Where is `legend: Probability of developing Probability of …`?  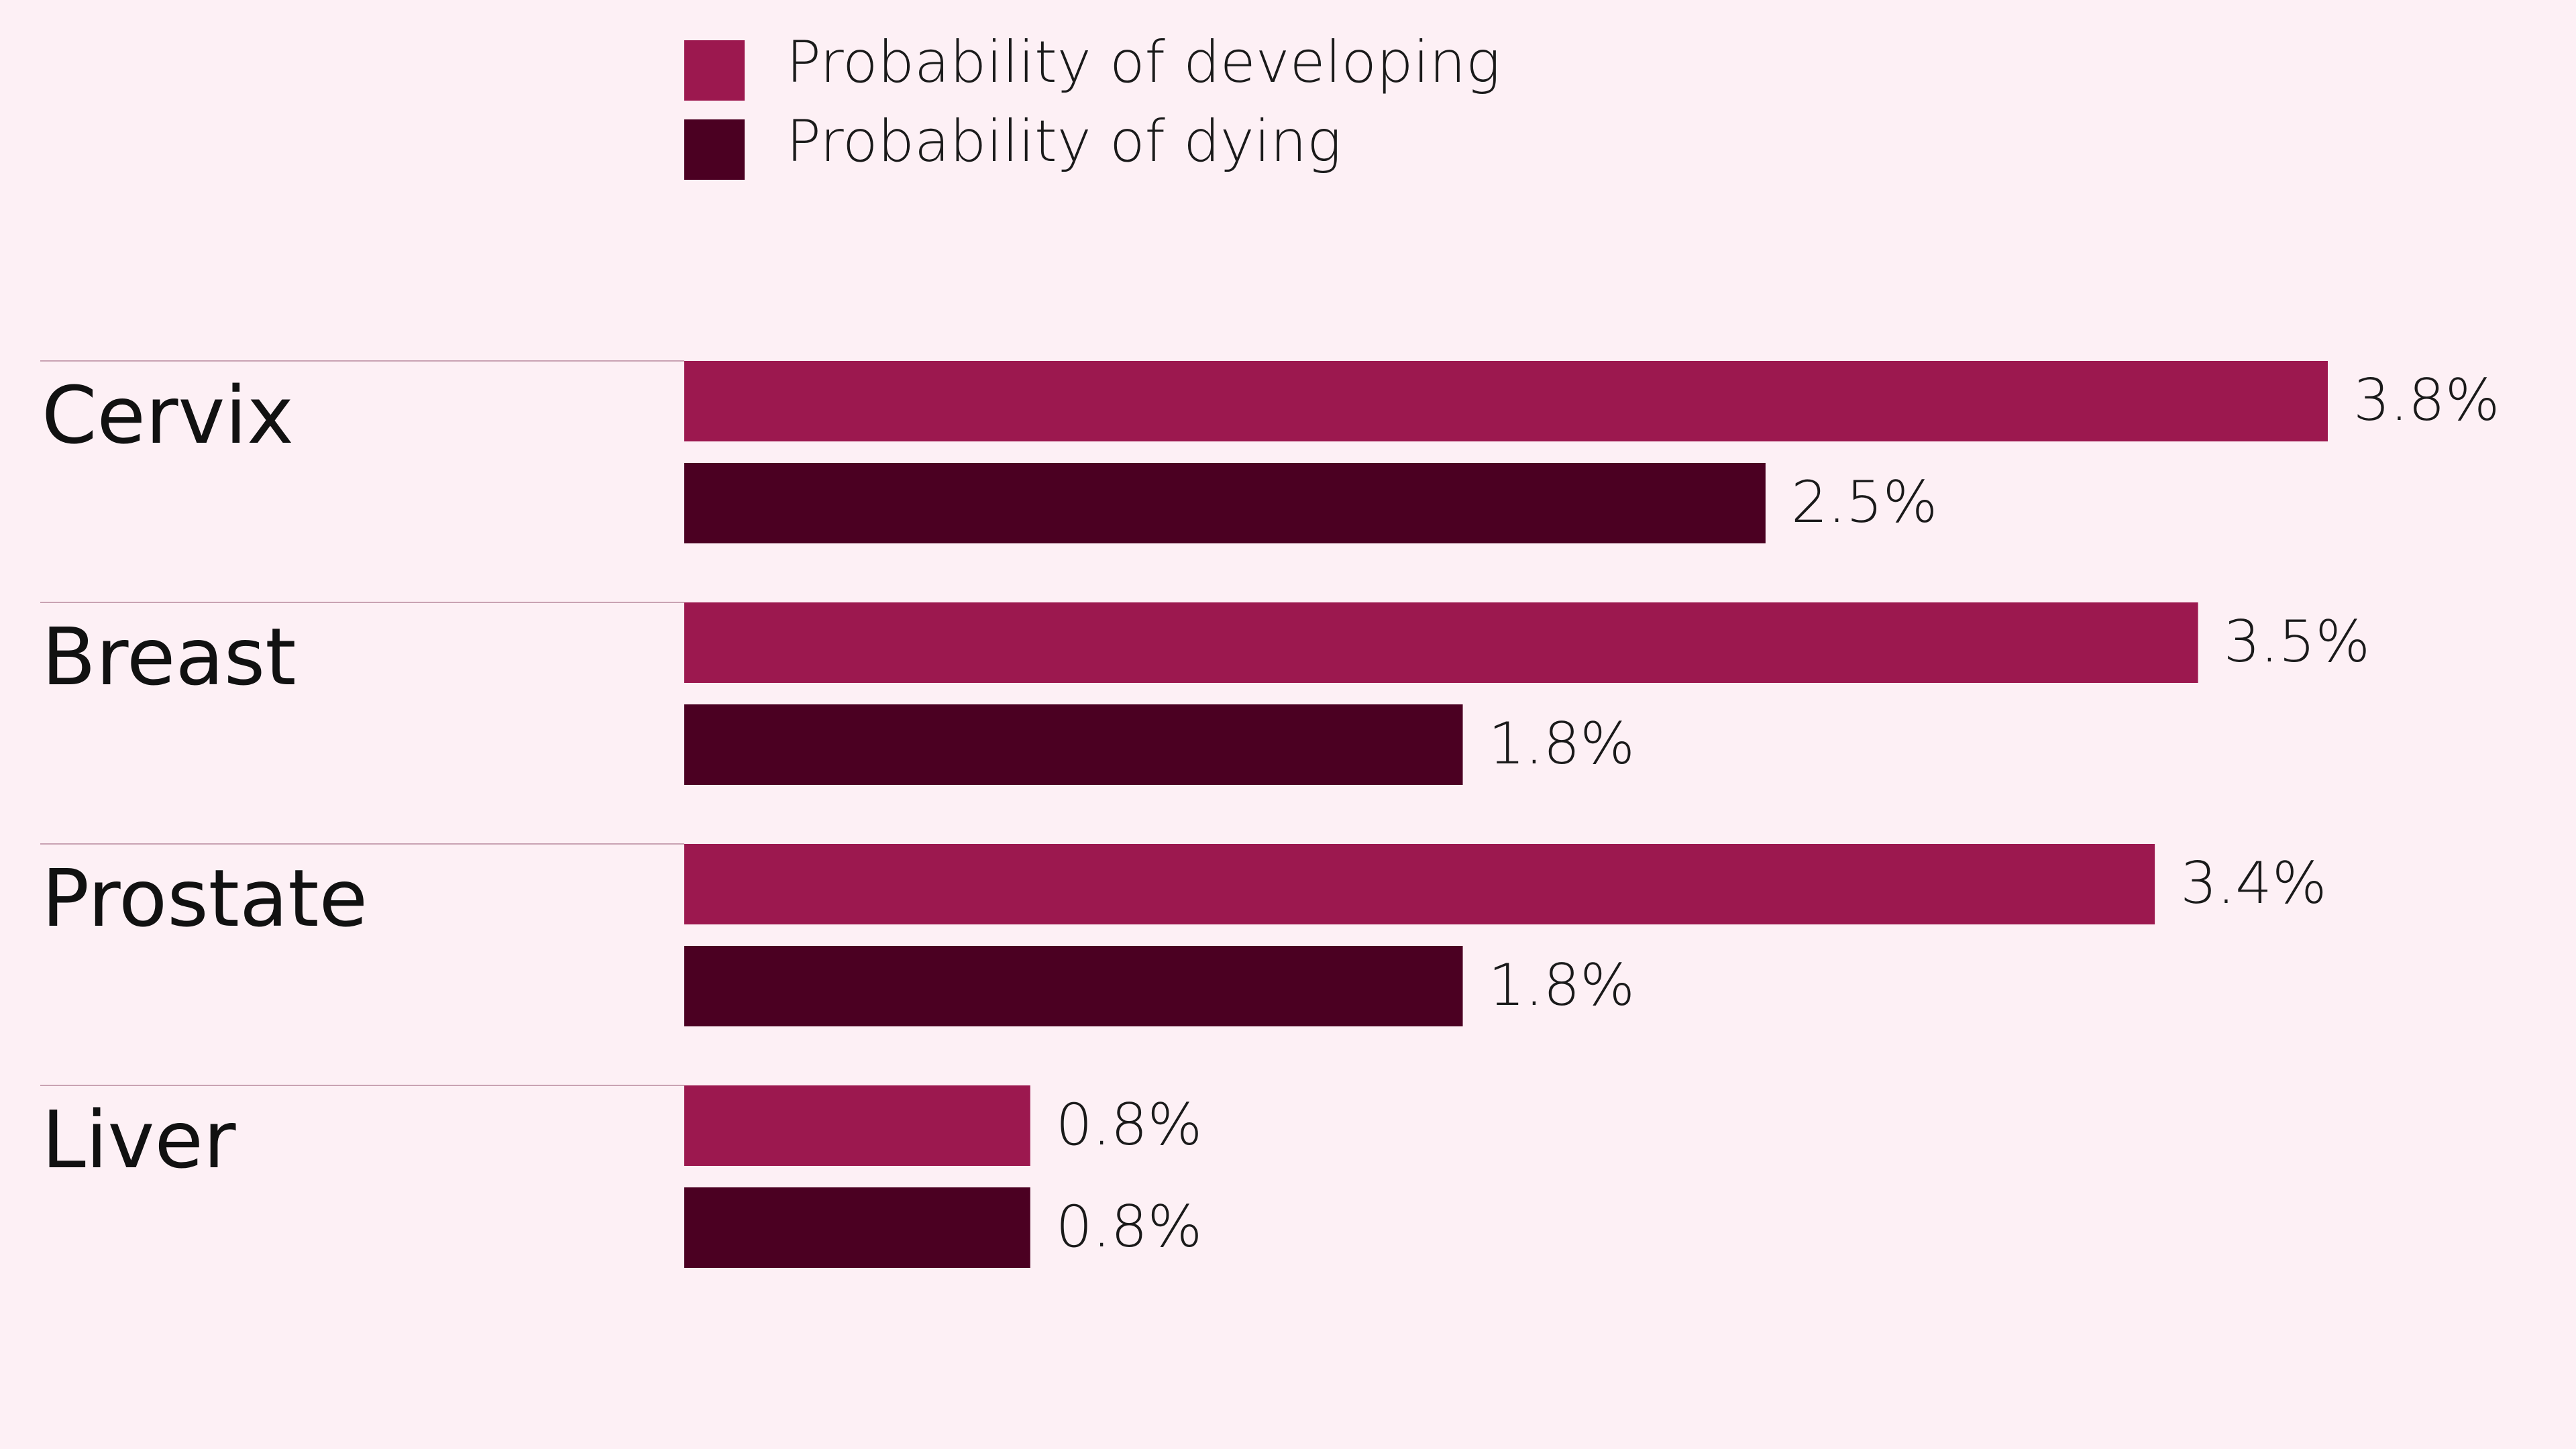 legend: Probability of developing Probability of … is located at coordinates (1092, 104).